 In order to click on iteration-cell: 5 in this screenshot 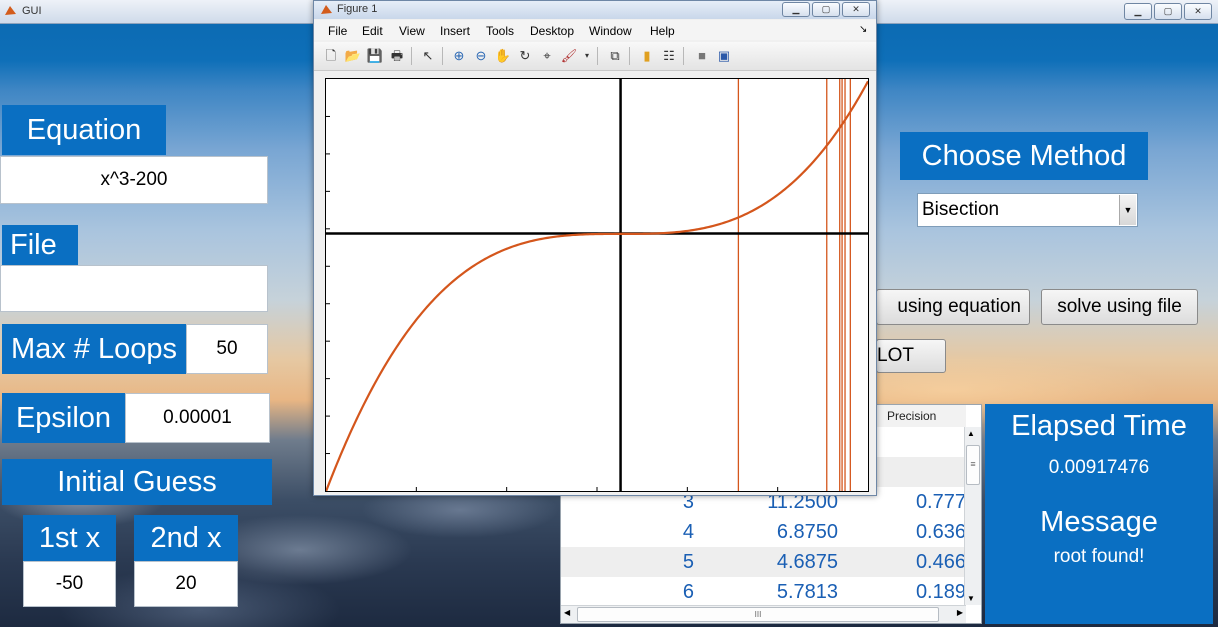, I will do `click(688, 562)`.